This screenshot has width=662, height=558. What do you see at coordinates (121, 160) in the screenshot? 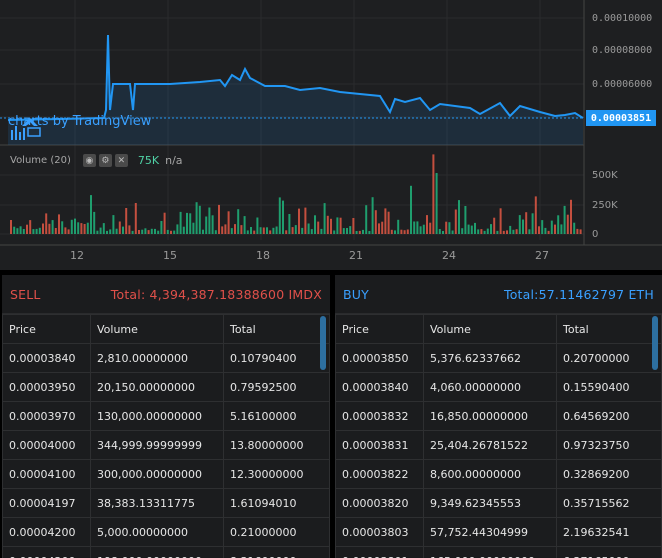
I see `close-icon: ✕` at bounding box center [121, 160].